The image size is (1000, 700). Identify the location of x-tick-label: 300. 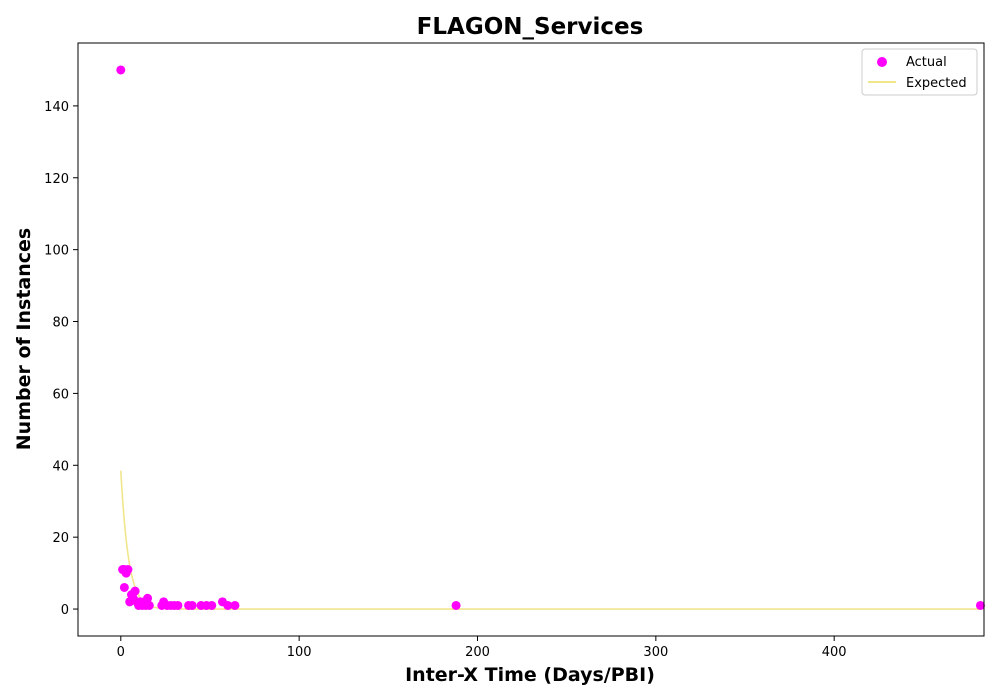
(655, 652).